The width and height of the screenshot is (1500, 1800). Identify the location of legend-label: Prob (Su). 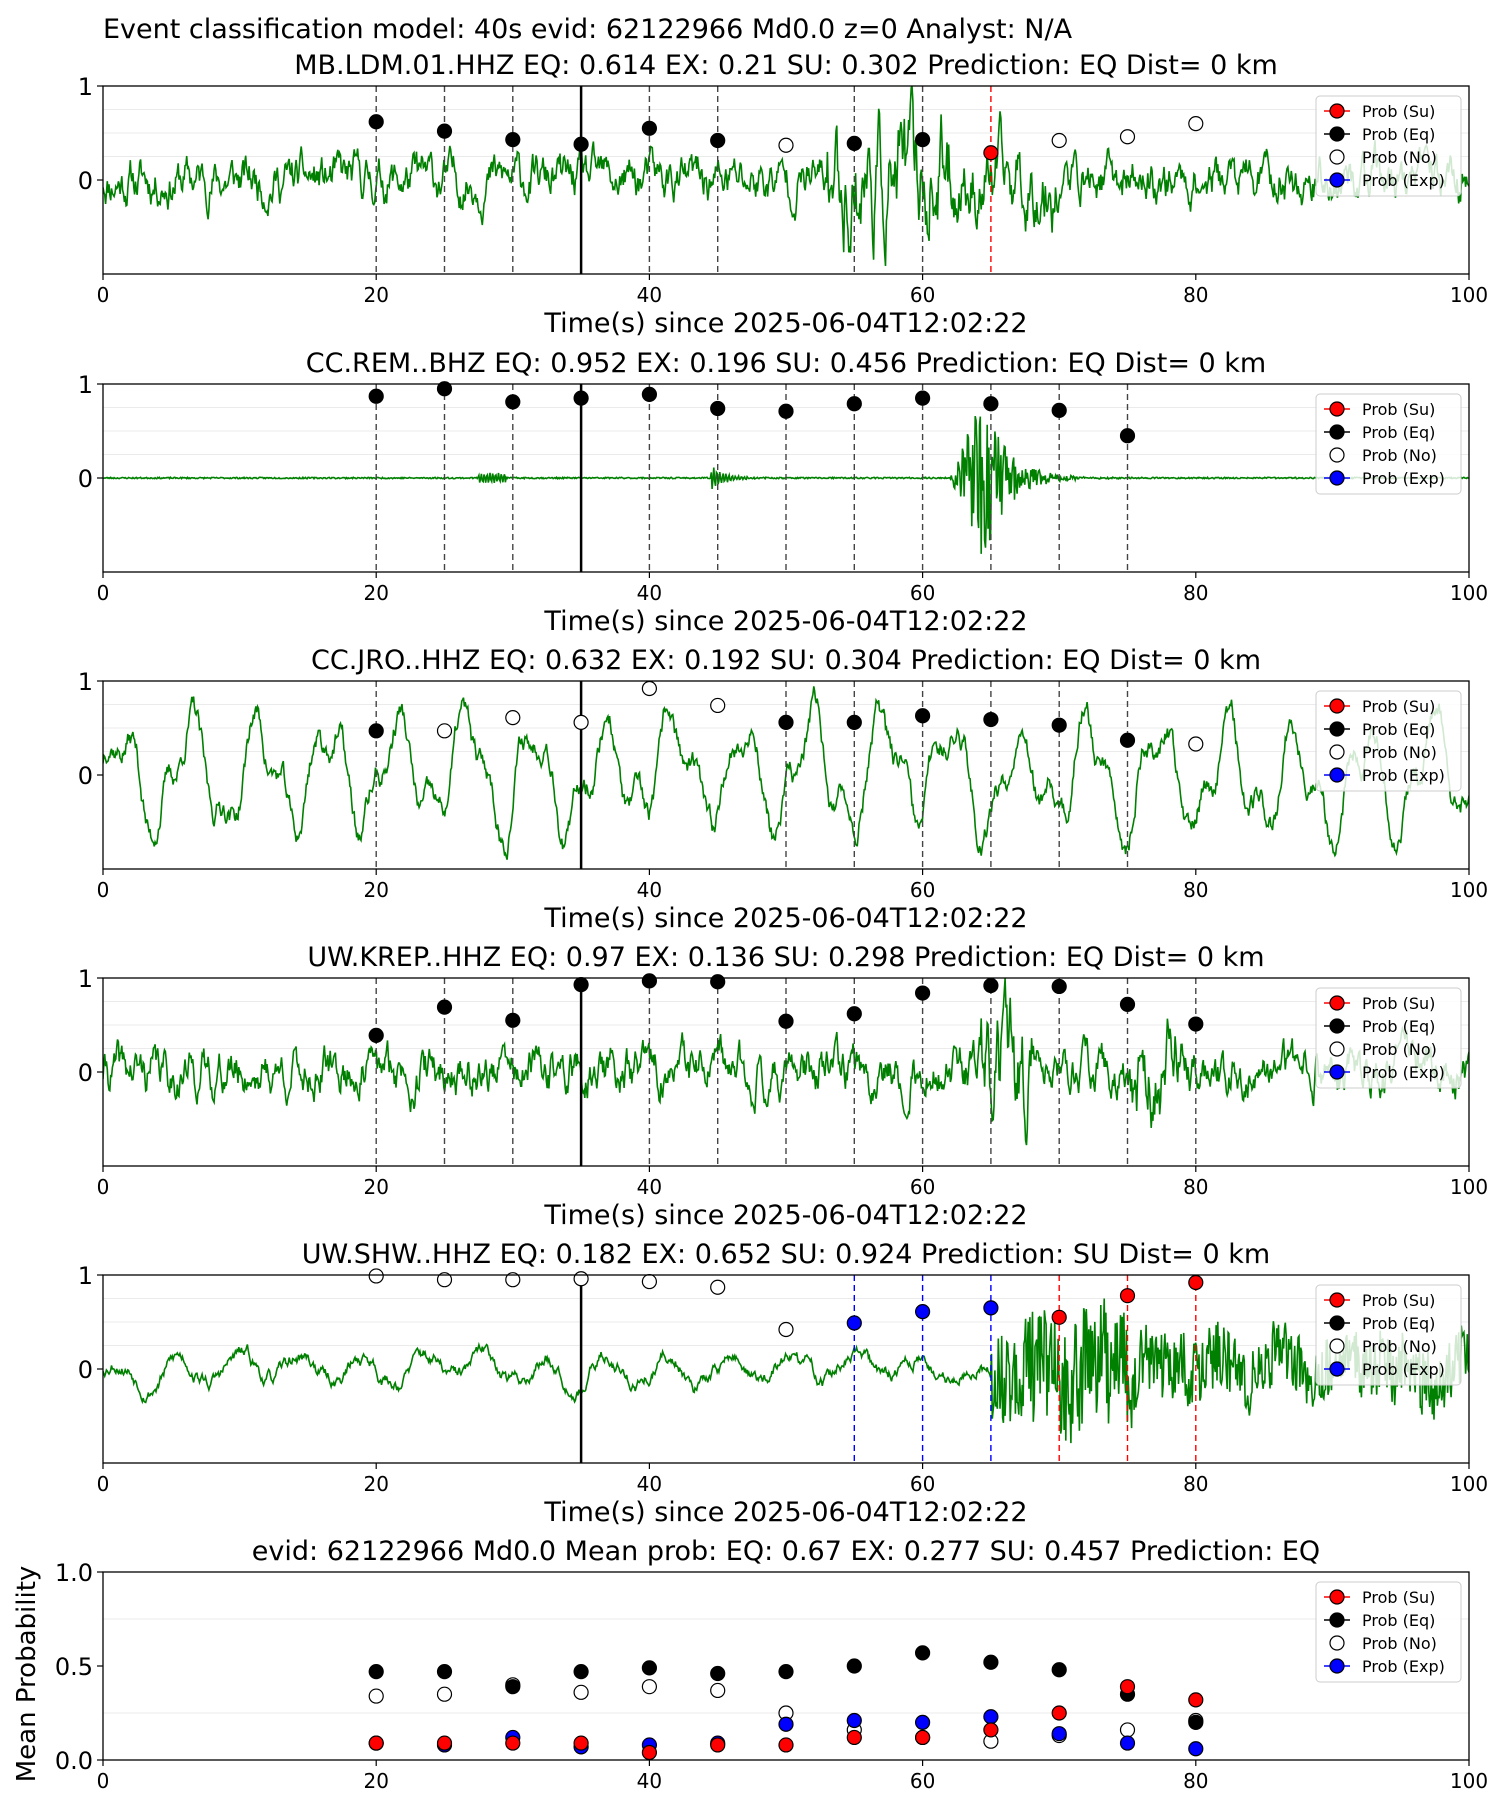
(1398, 1597).